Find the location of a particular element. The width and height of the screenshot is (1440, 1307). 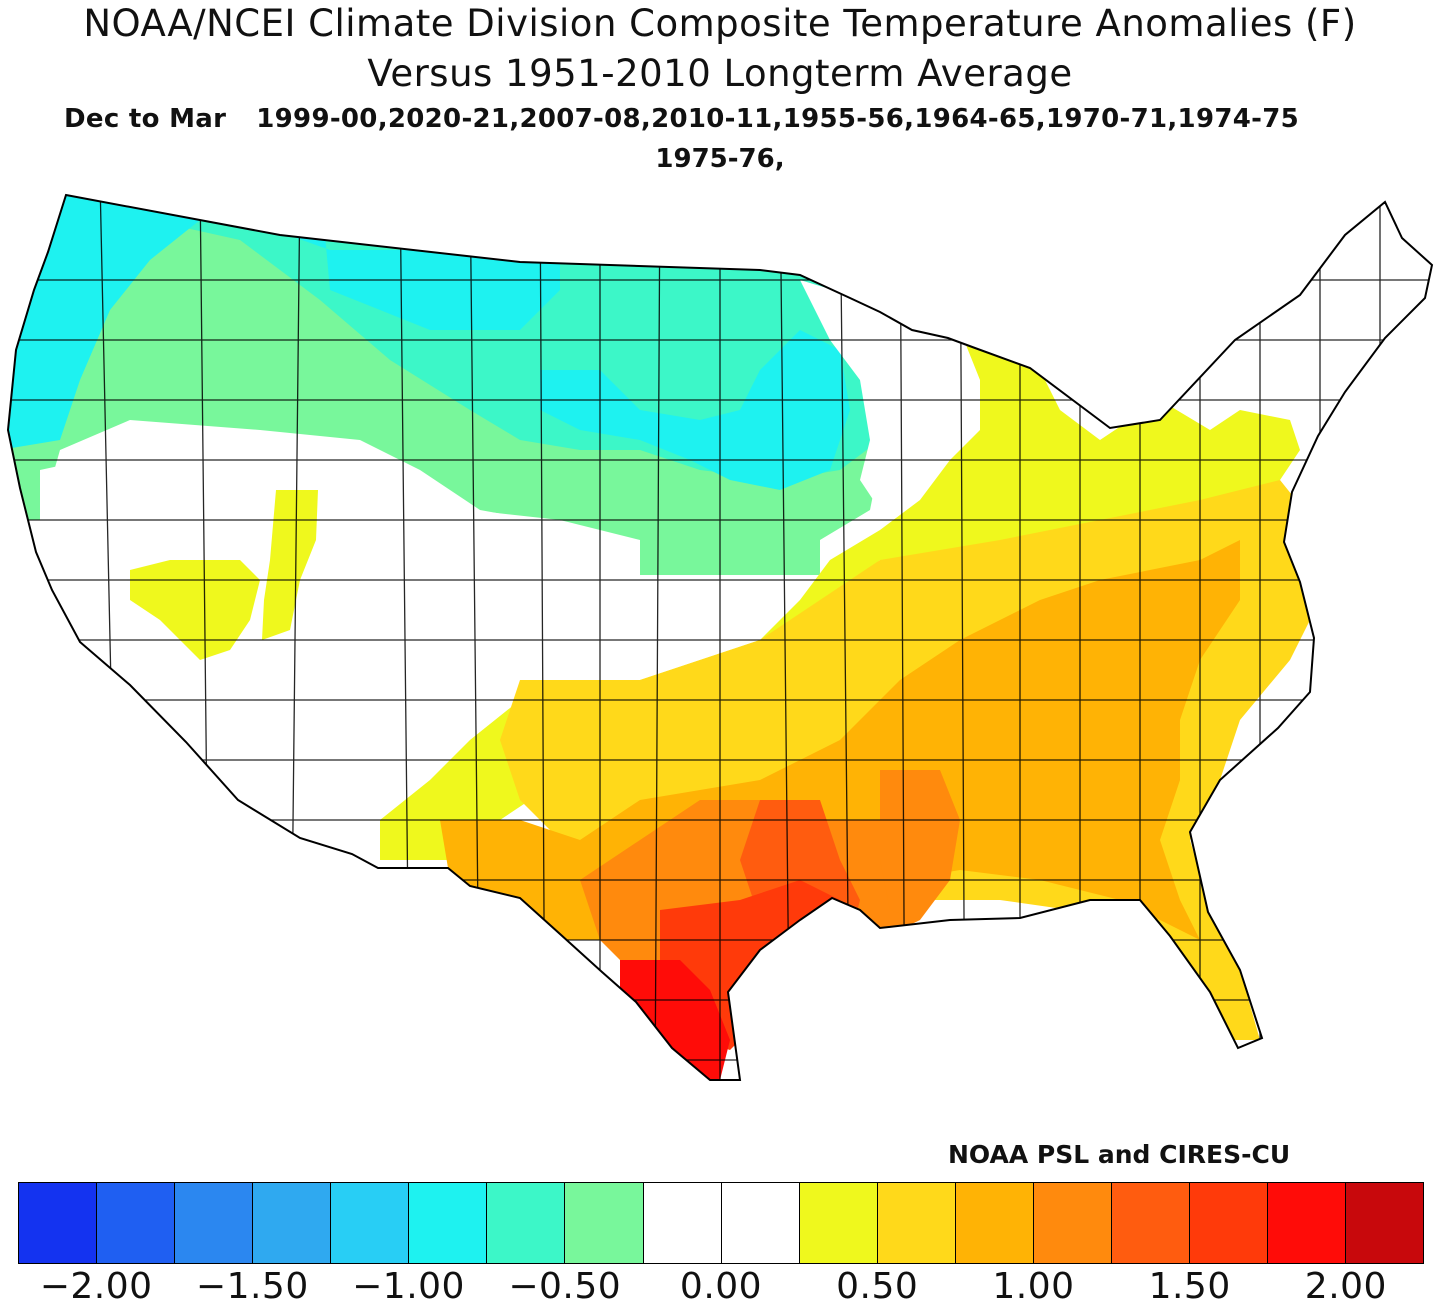

season-label: Dec to Mar is located at coordinates (145, 119).